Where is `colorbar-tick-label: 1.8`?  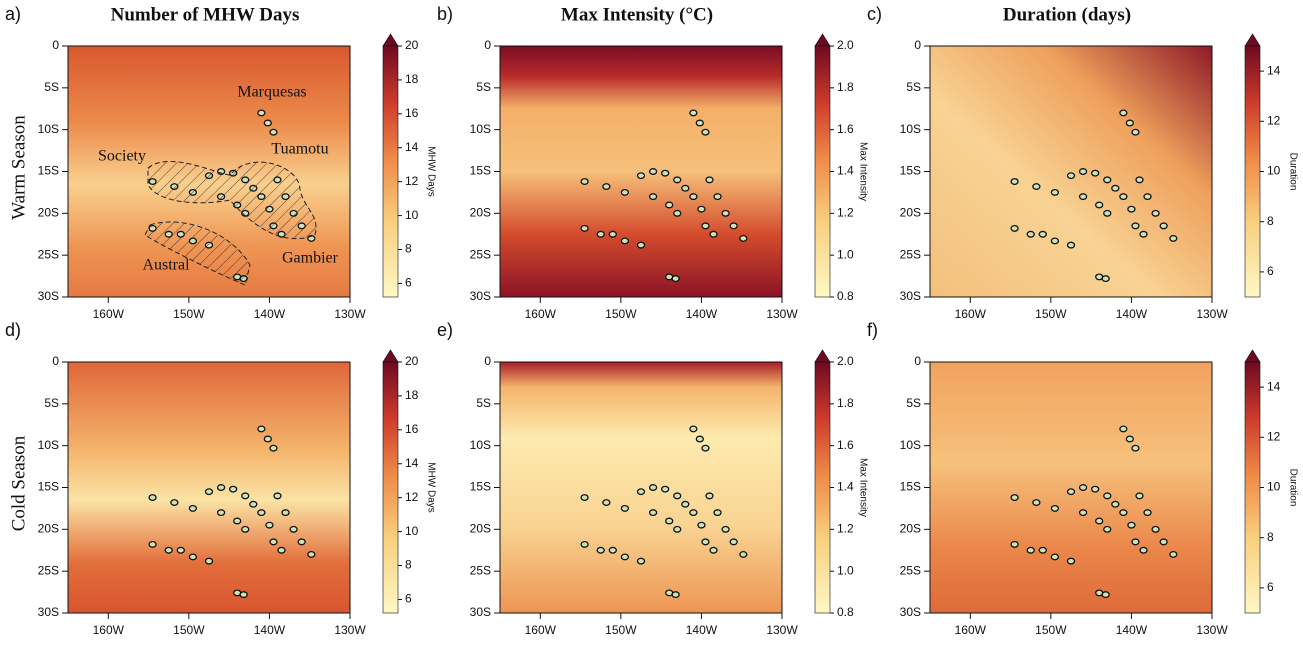 colorbar-tick-label: 1.8 is located at coordinates (845, 403).